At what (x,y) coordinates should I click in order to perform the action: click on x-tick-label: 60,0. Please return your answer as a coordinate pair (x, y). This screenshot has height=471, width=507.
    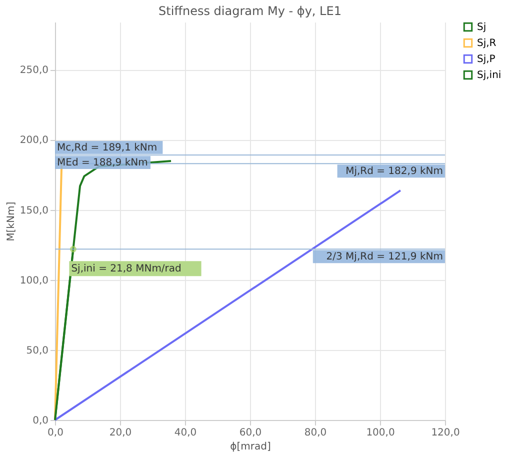
    Looking at the image, I should click on (250, 433).